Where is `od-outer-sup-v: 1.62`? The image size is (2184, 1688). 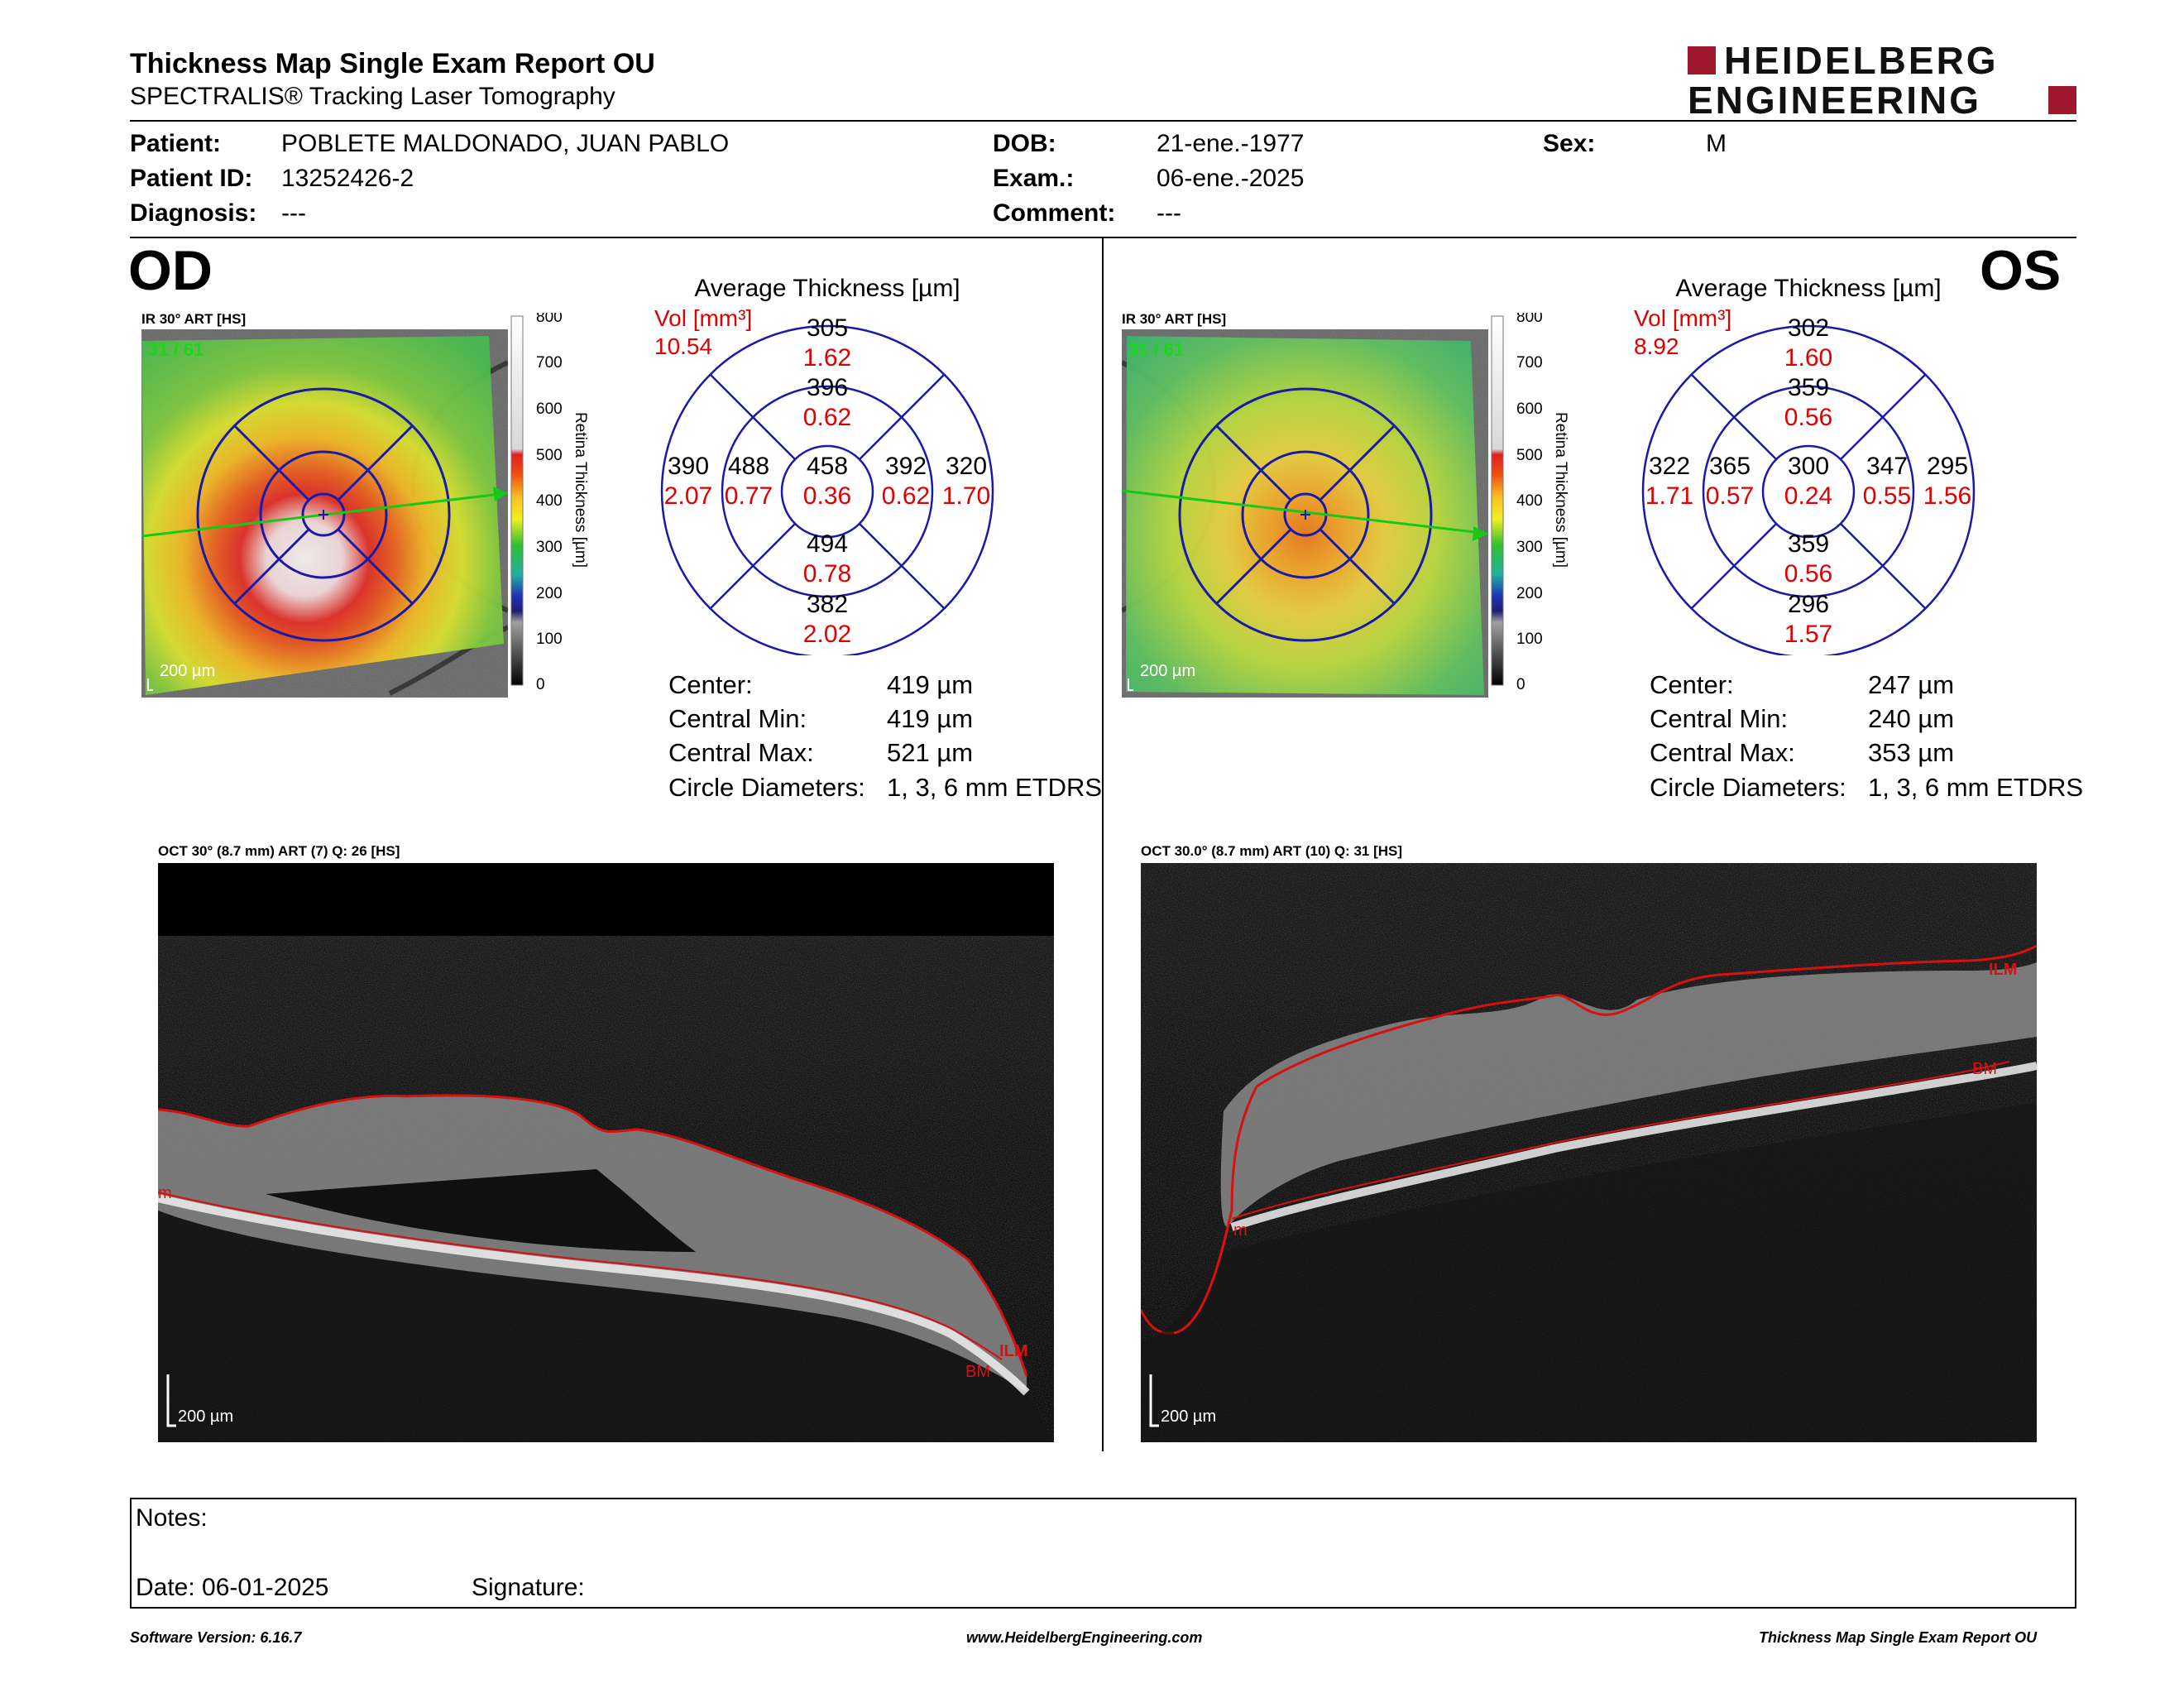 od-outer-sup-v: 1.62 is located at coordinates (827, 358).